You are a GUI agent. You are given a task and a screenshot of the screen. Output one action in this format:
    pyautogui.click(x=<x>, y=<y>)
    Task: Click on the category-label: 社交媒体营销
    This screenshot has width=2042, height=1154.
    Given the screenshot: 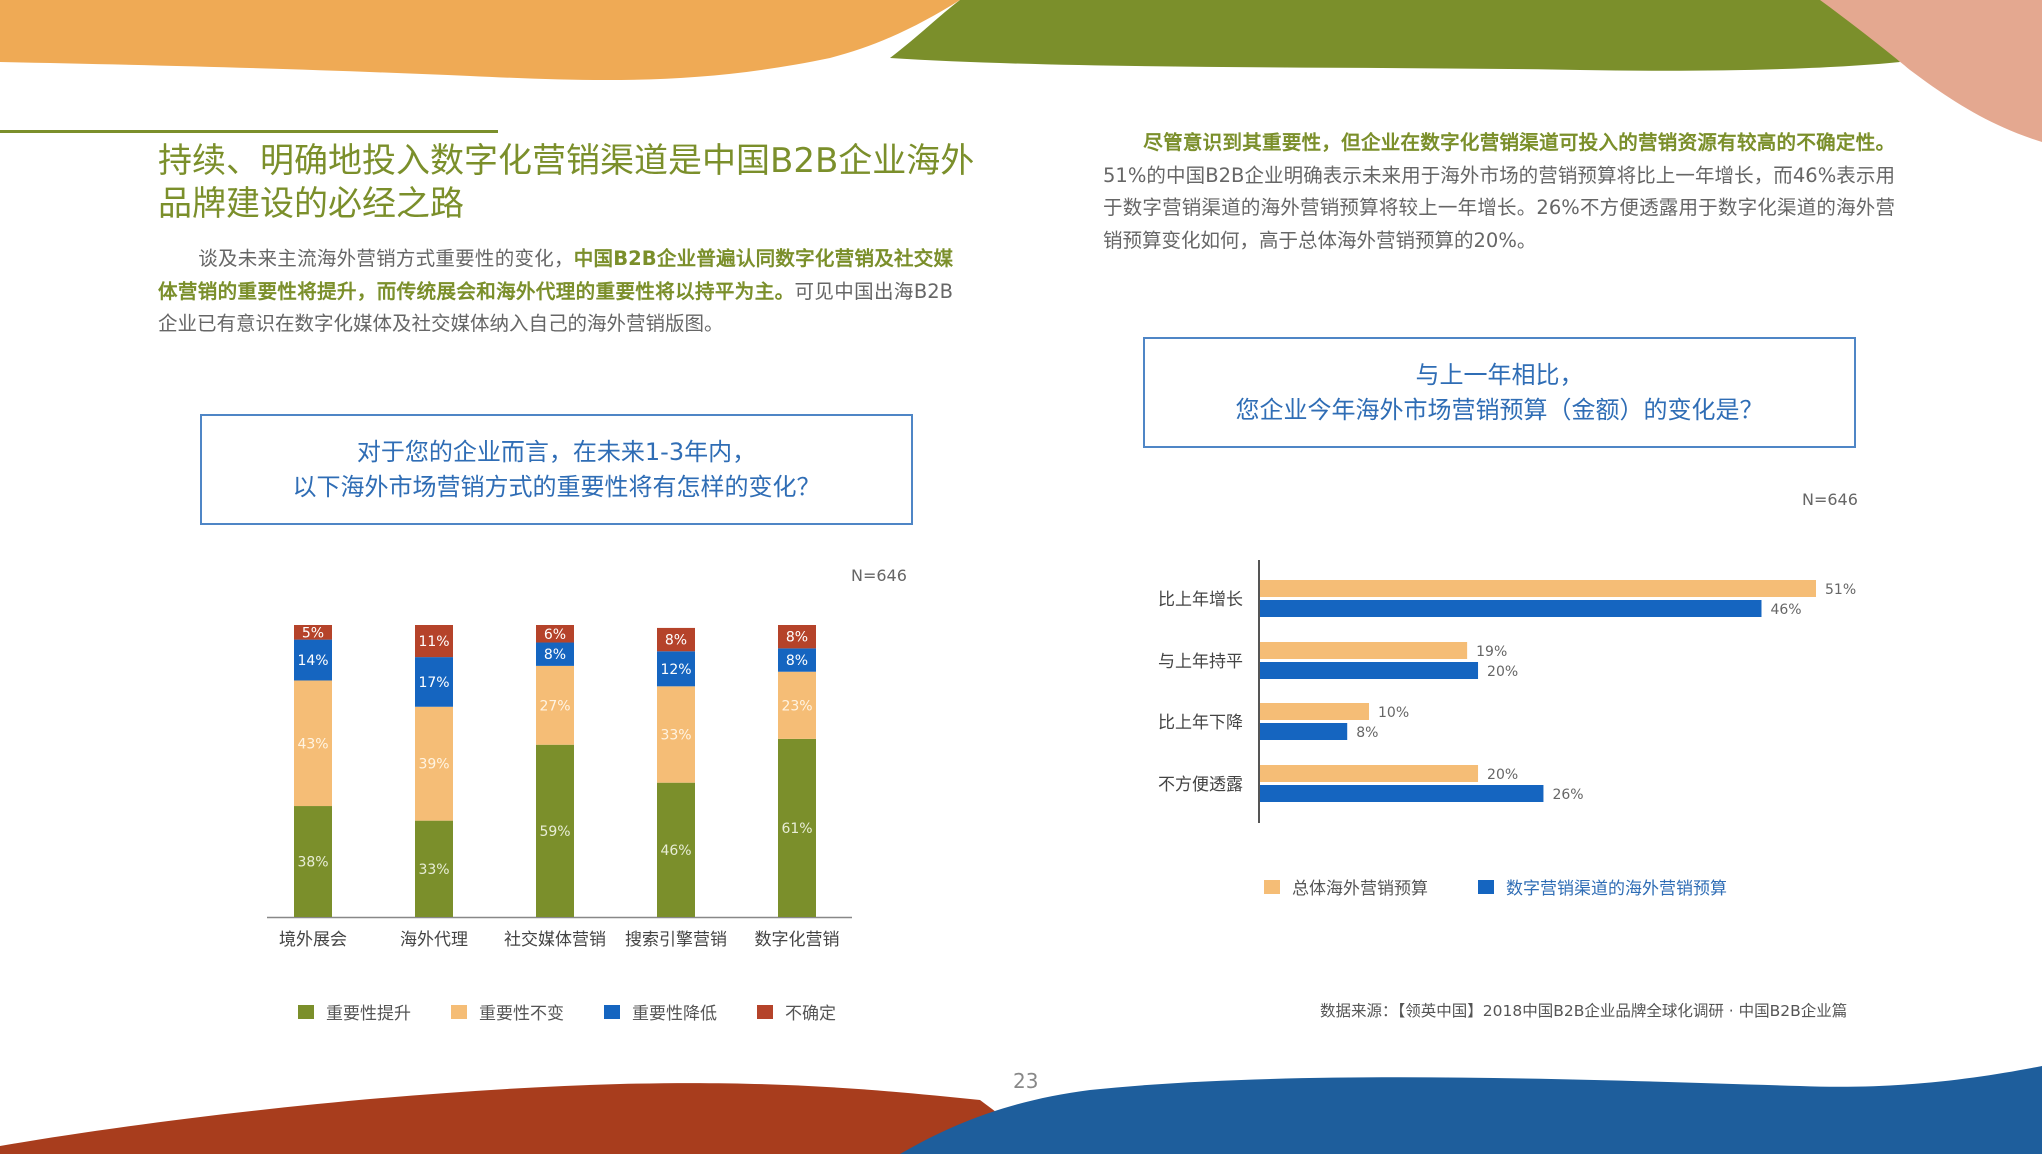 What is the action you would take?
    pyautogui.click(x=555, y=940)
    